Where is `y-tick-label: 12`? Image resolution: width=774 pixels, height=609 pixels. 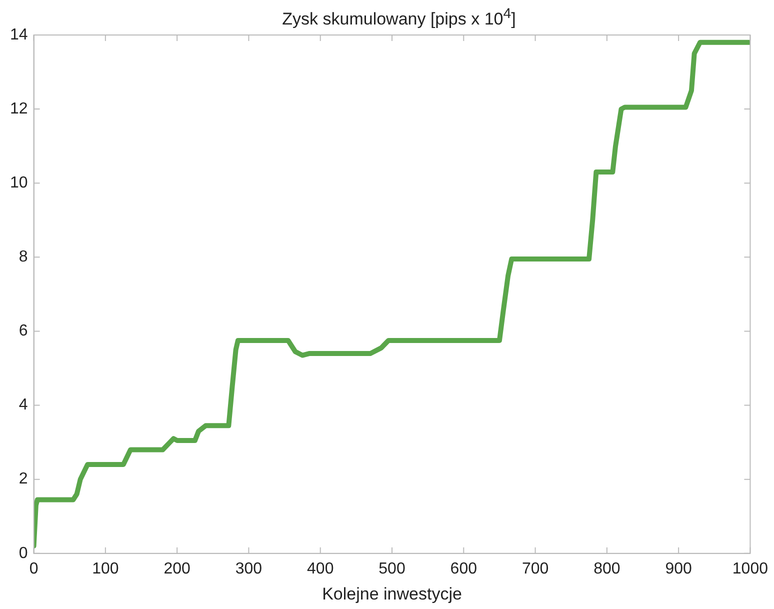
y-tick-label: 12 is located at coordinates (19, 109).